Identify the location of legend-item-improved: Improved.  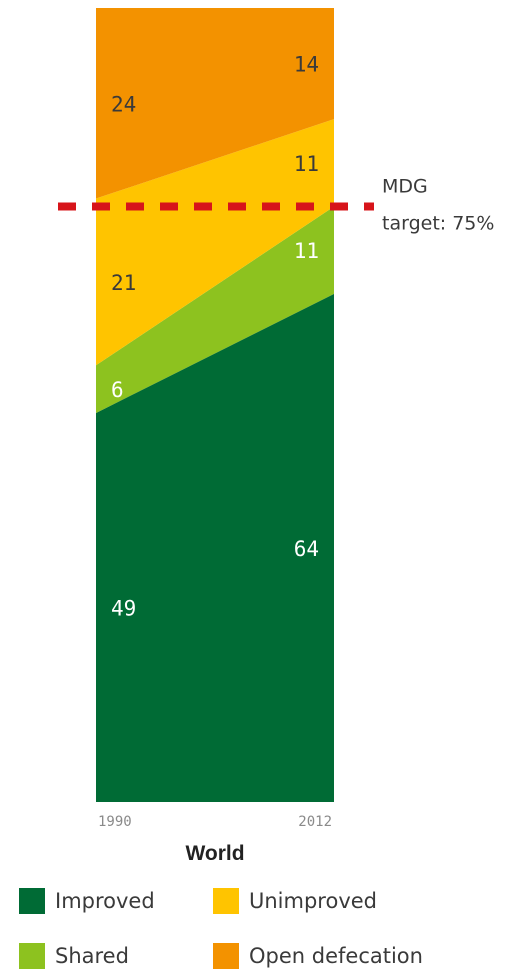
(87, 901).